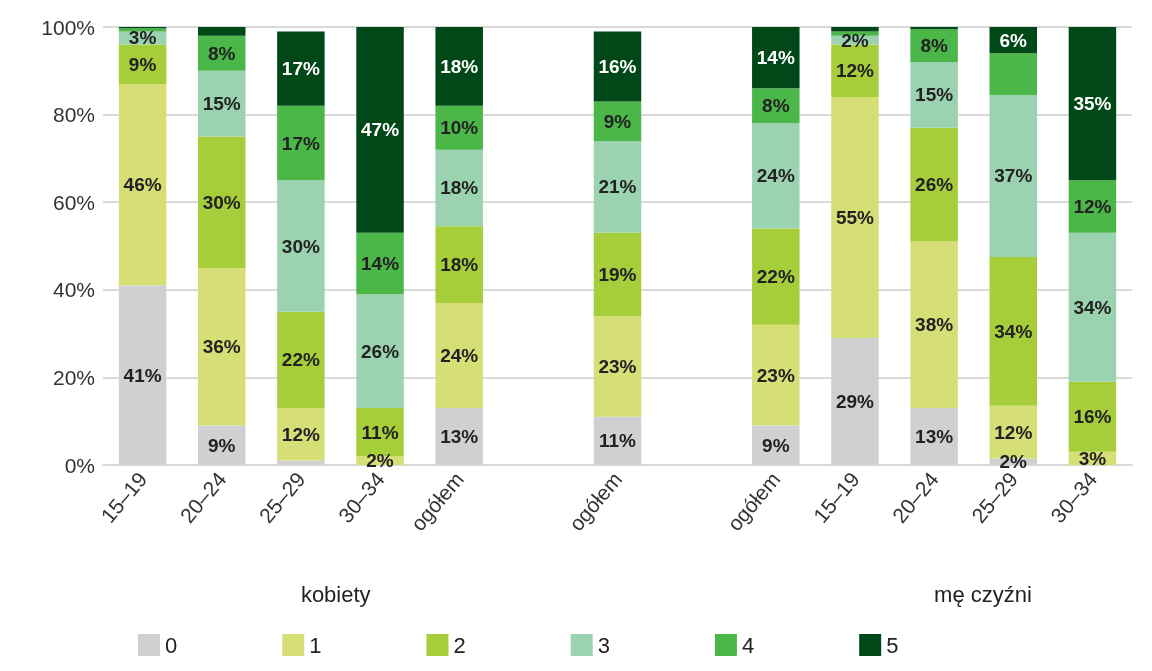 The height and width of the screenshot is (671, 1152). What do you see at coordinates (983, 594) in the screenshot?
I see `text: mę czyźni` at bounding box center [983, 594].